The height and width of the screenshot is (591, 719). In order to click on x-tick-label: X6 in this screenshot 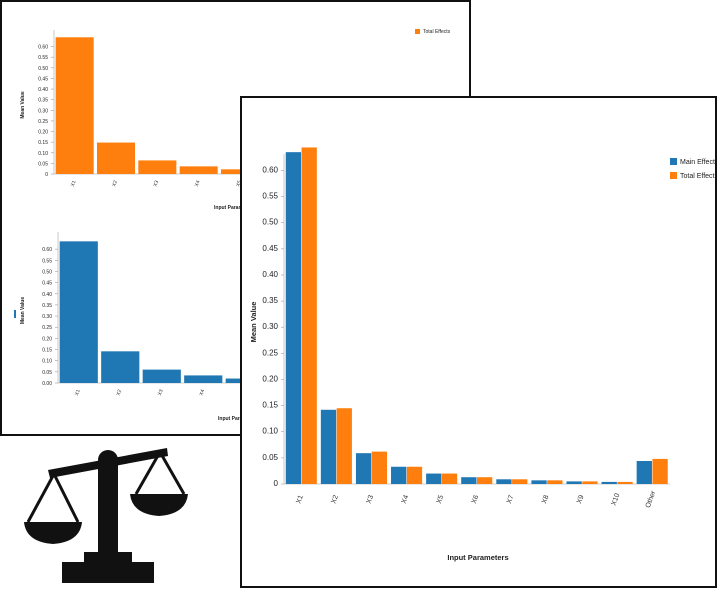, I will do `click(476, 499)`.